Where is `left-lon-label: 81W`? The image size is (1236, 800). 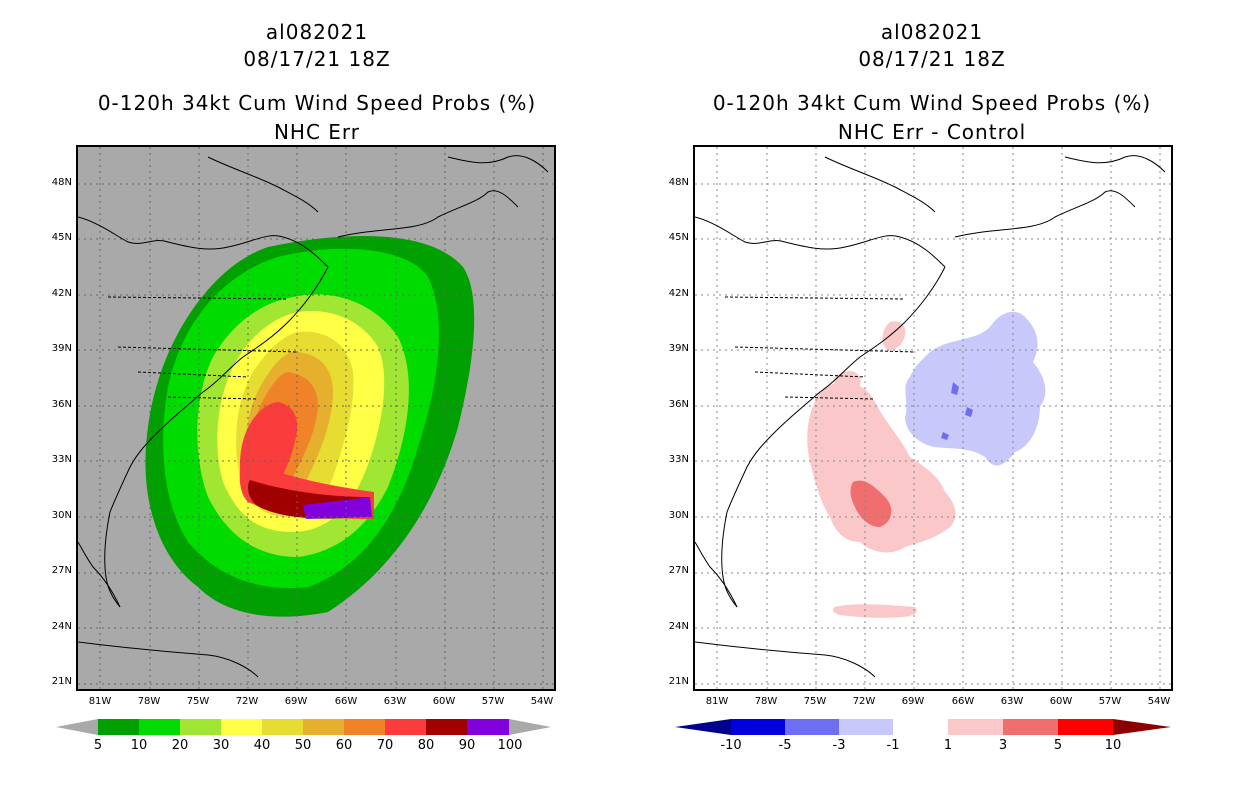
left-lon-label: 81W is located at coordinates (100, 701).